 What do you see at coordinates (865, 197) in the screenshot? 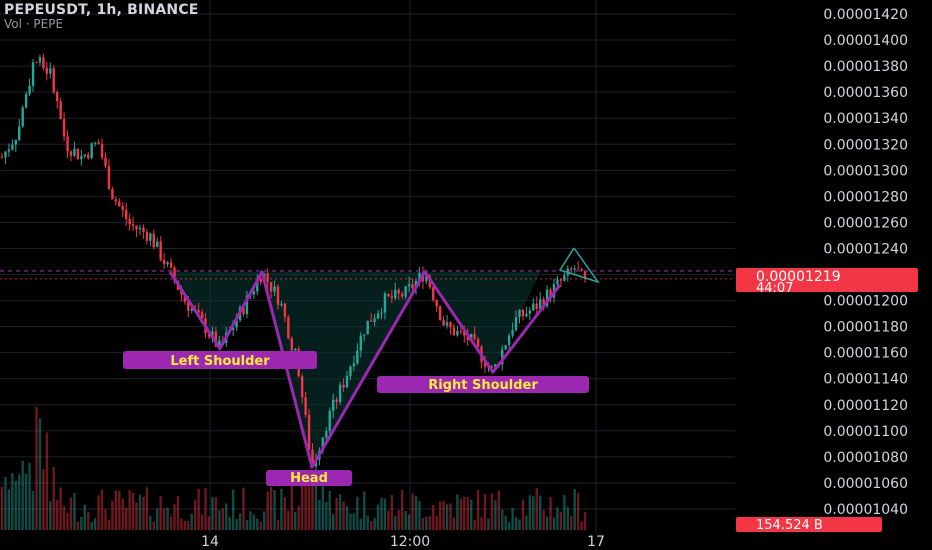
I see `price-tick-label: 0.00001280` at bounding box center [865, 197].